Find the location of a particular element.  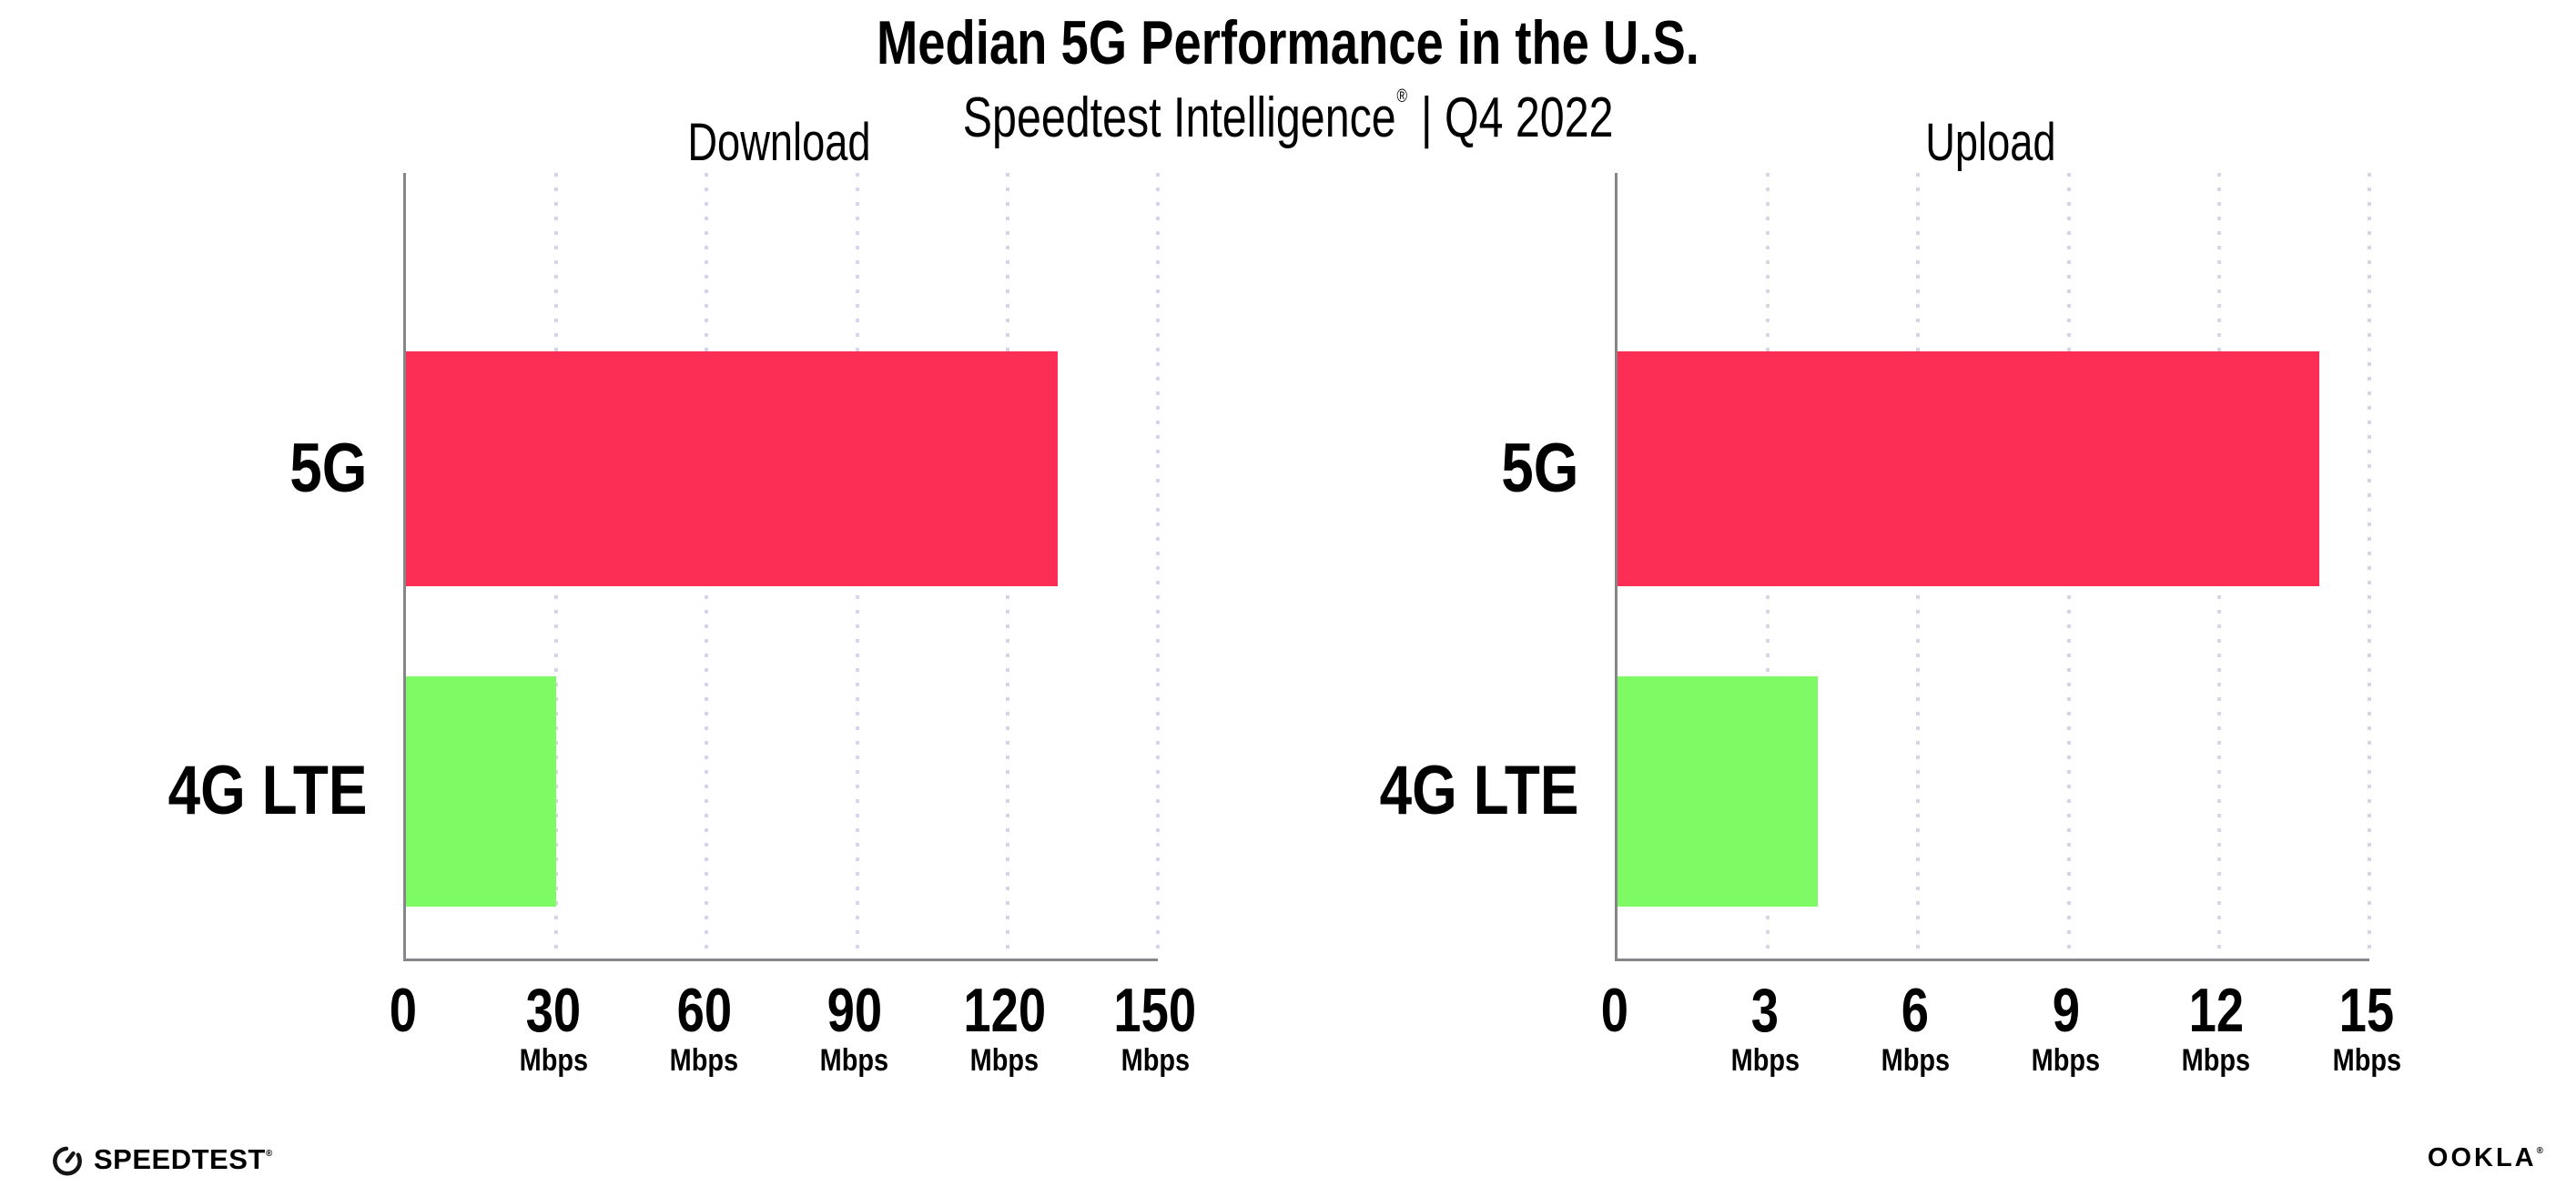

page-title-text: Median 5G Performance in the U.S. is located at coordinates (1288, 42).